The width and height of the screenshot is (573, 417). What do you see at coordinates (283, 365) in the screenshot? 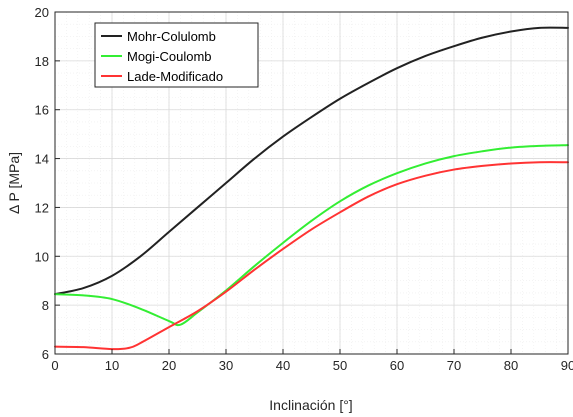
I see `x-tick-label: 40` at bounding box center [283, 365].